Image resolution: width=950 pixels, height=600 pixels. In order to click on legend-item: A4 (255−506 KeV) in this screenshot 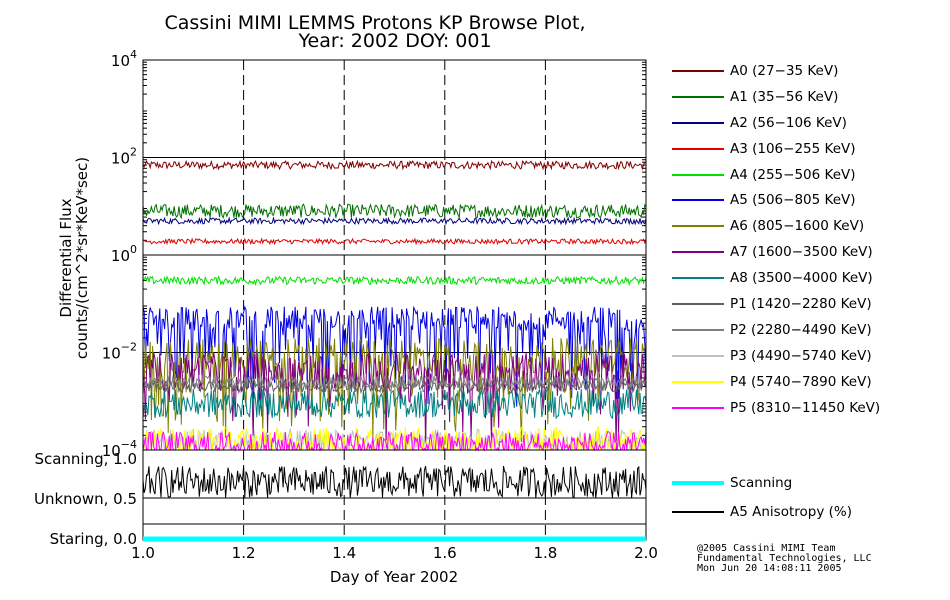, I will do `click(807, 175)`.